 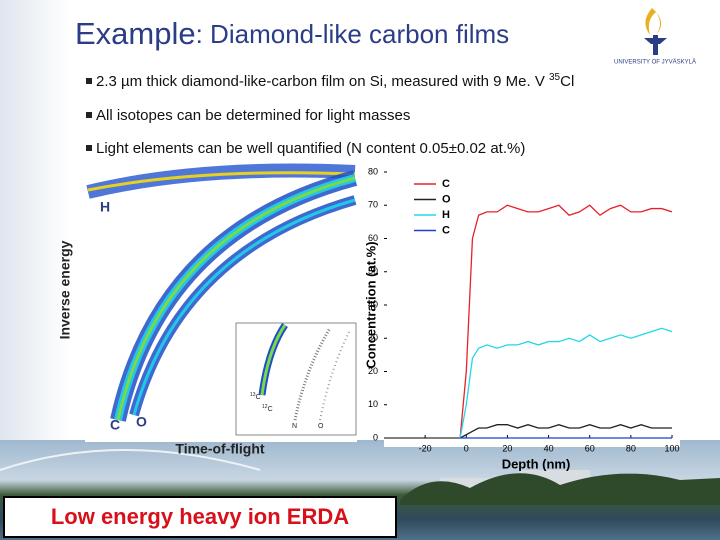 I want to click on inset-label: O, so click(x=321, y=426).